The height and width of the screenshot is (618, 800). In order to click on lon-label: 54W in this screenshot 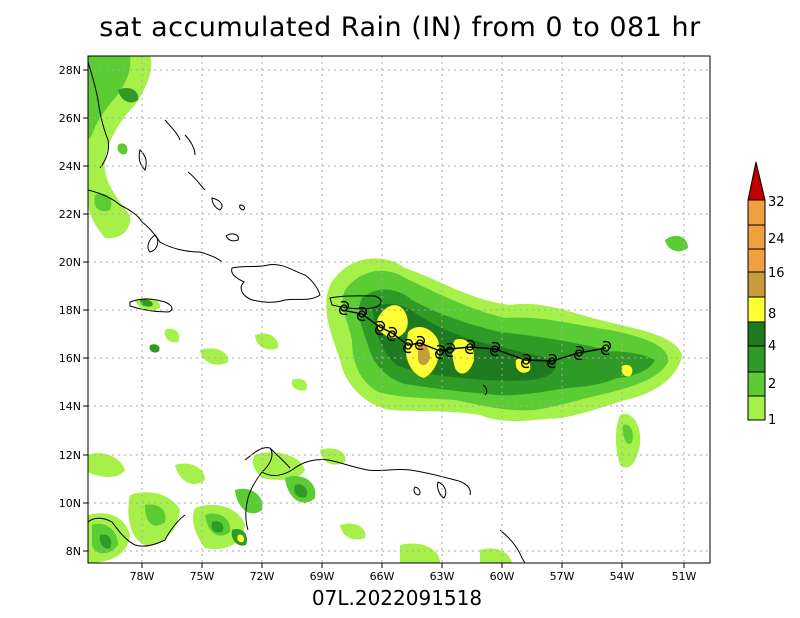, I will do `click(622, 576)`.